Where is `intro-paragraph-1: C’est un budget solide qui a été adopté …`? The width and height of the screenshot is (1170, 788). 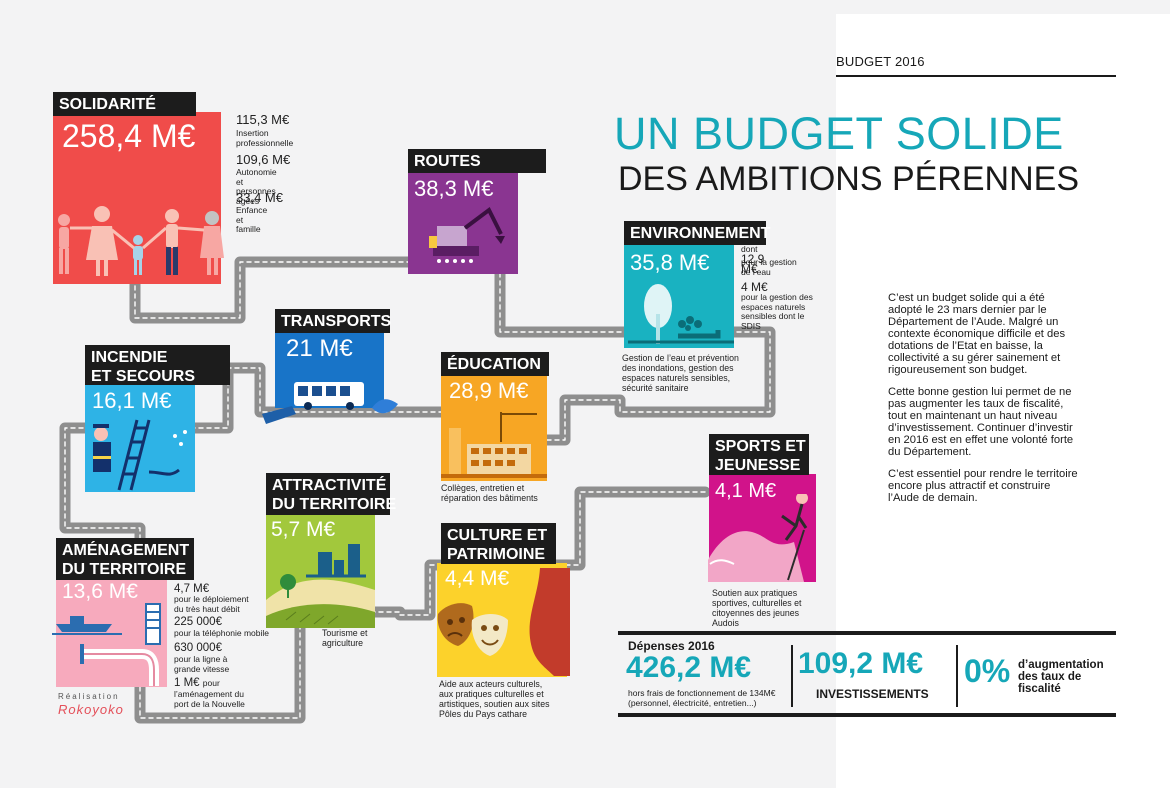
intro-paragraph-1: C’est un budget solide qui a été adopté … is located at coordinates (977, 334).